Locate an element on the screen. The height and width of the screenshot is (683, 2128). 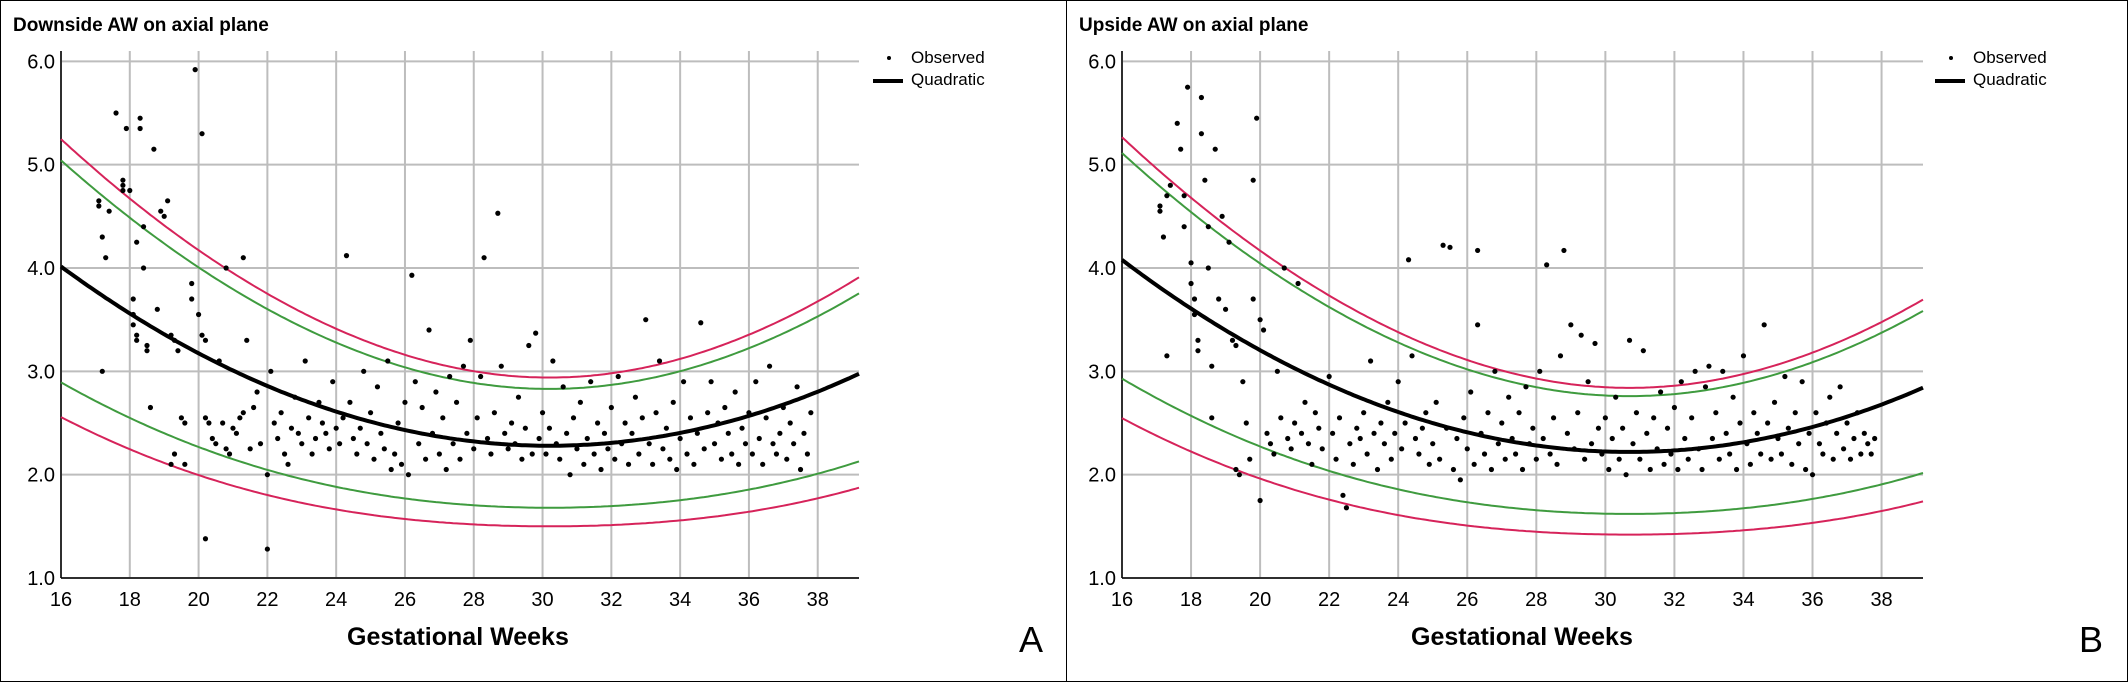
y-tick-label: 3.0 is located at coordinates (41, 372).